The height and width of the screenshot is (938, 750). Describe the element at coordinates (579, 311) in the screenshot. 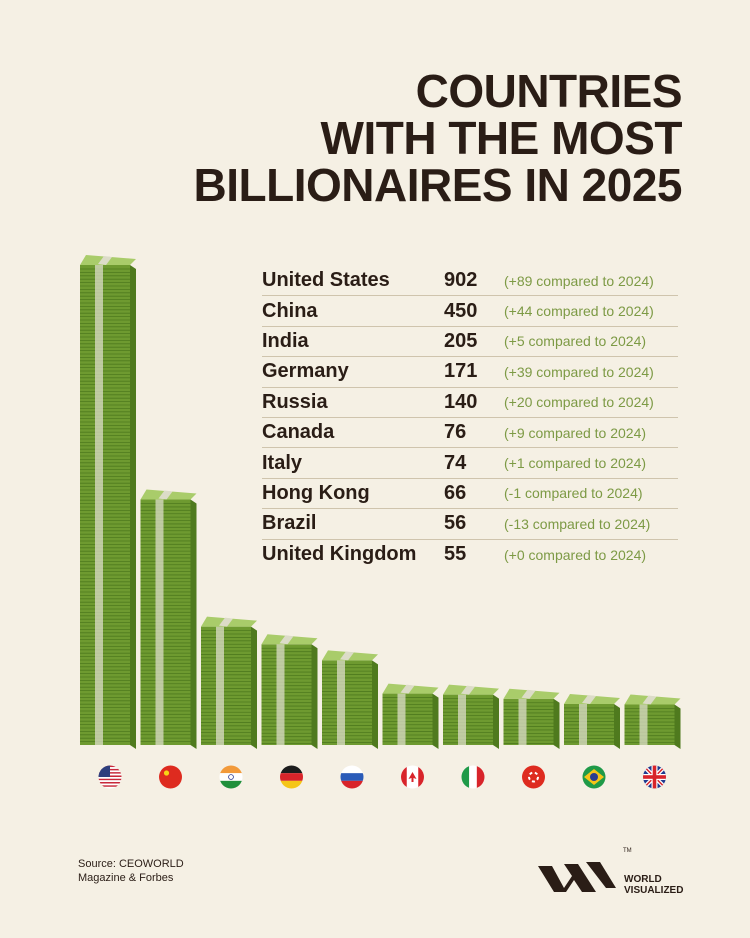

I see `yearly-change: (+44 compared to 2024)` at that location.